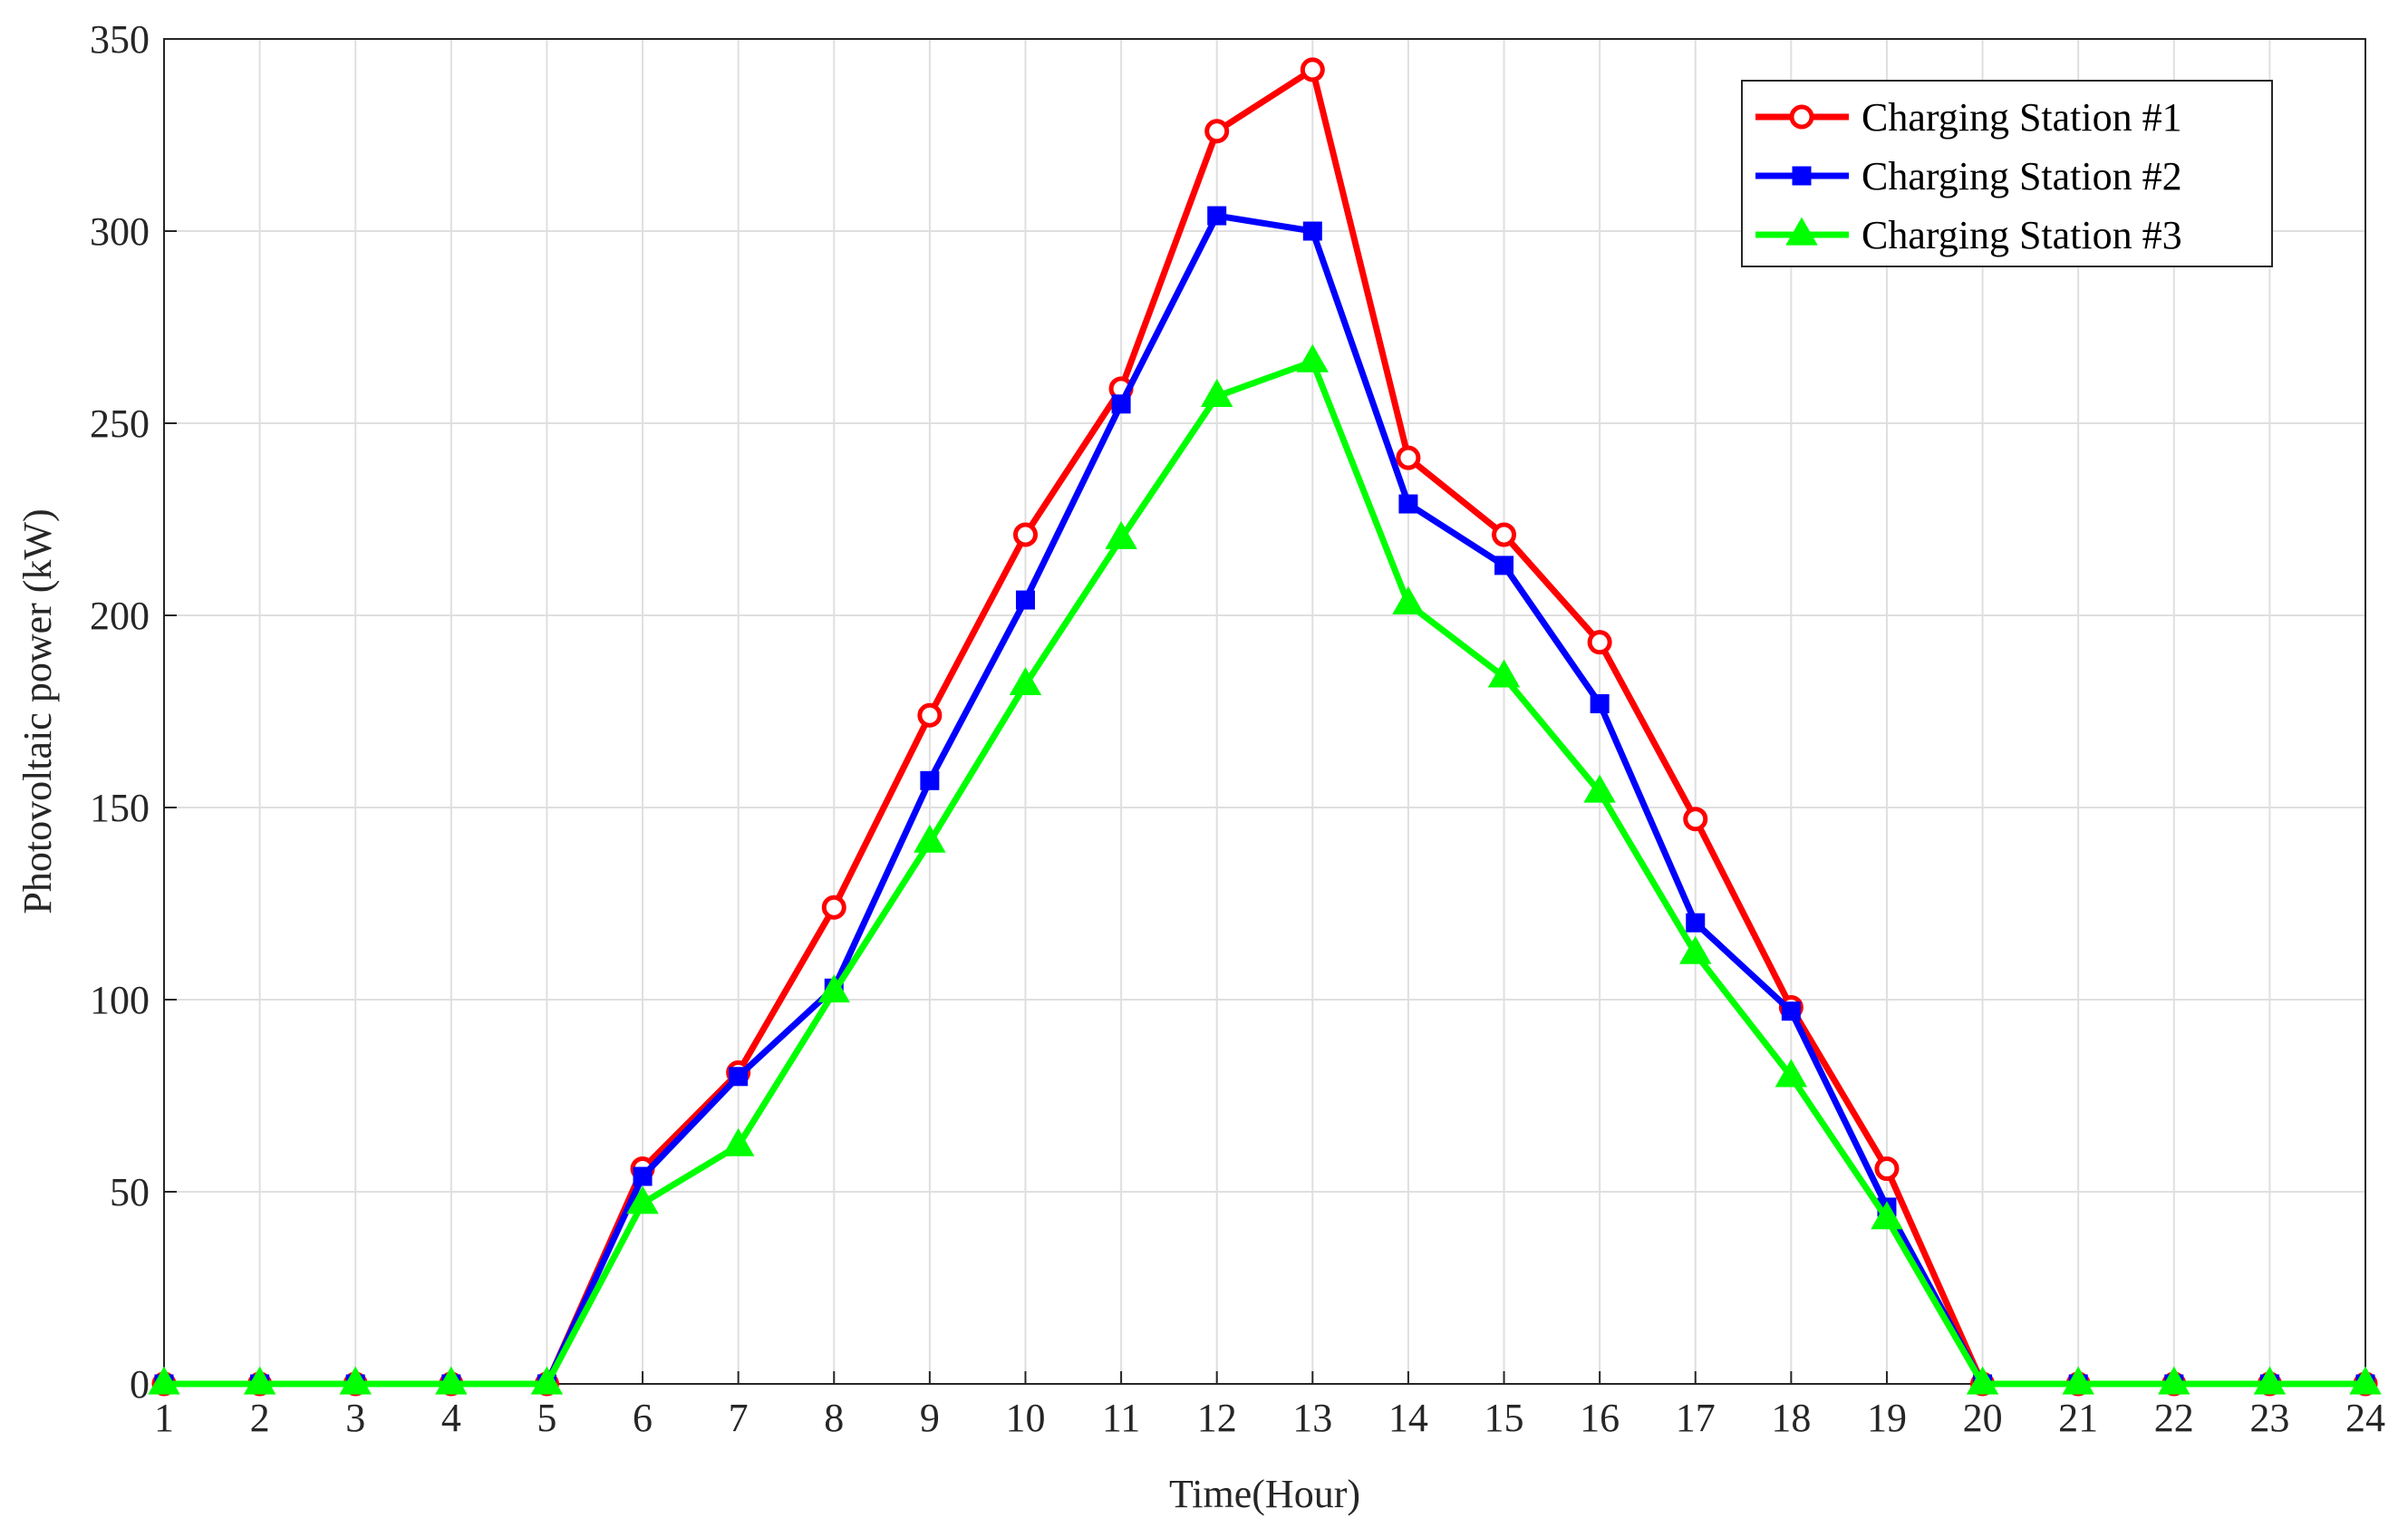 The width and height of the screenshot is (2408, 1528). What do you see at coordinates (643, 1418) in the screenshot?
I see `x-tick-label: 6` at bounding box center [643, 1418].